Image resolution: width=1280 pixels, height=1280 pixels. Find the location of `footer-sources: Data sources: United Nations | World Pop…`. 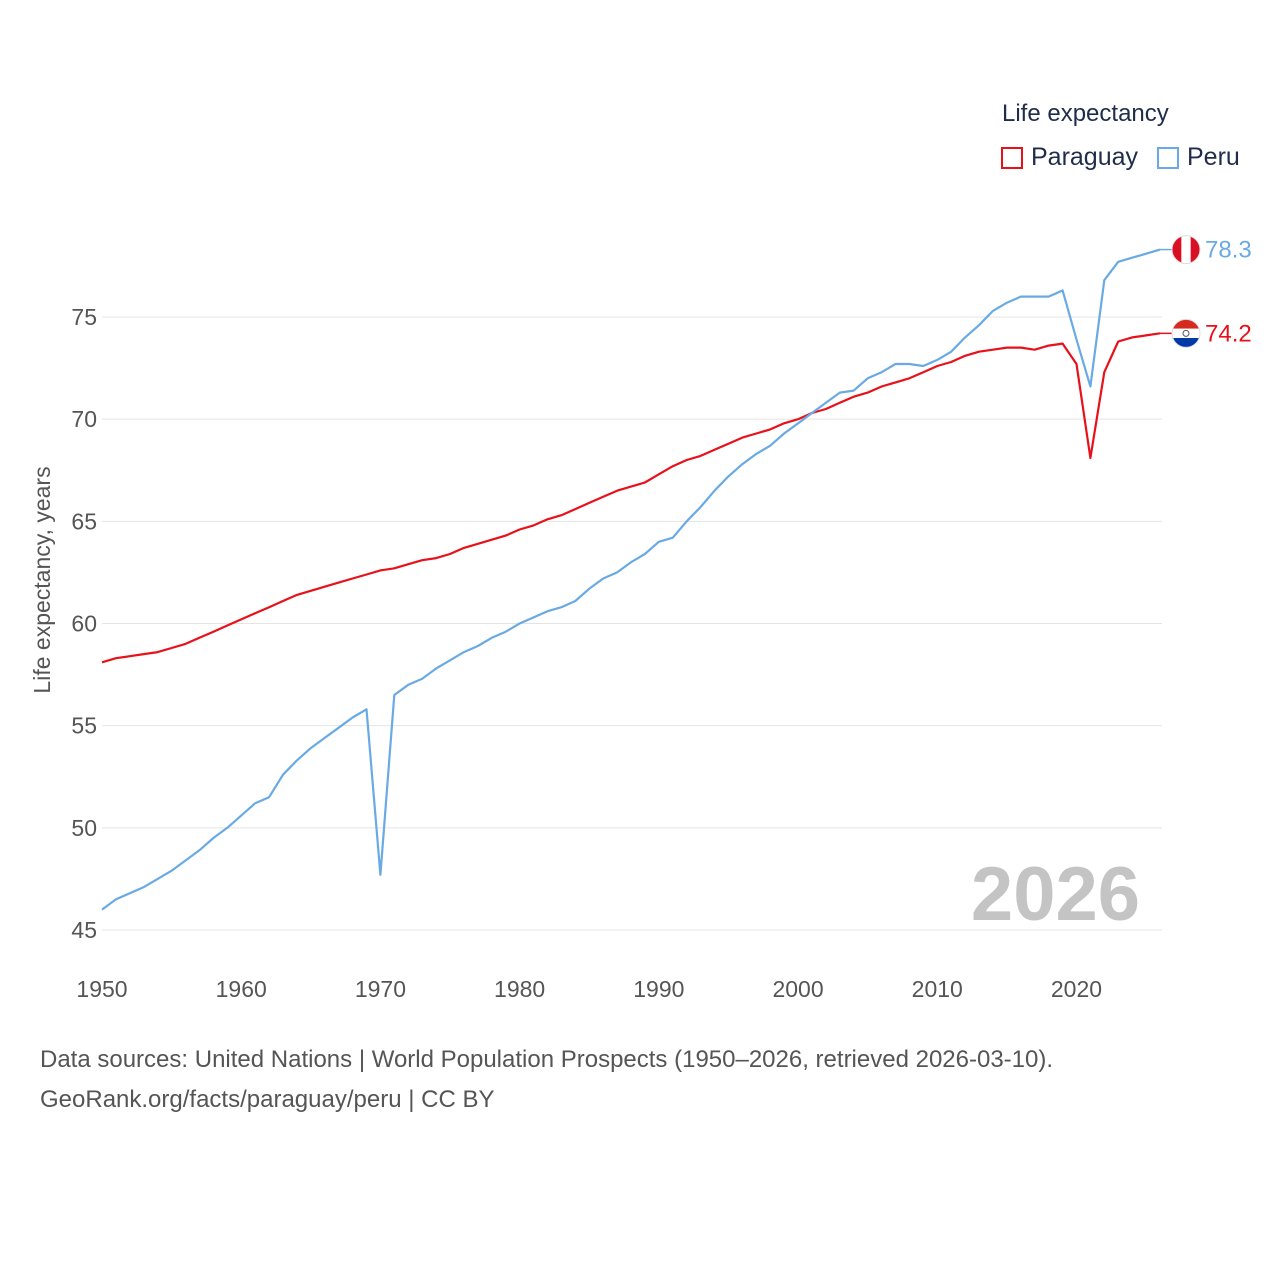

footer-sources: Data sources: United Nations | World Pop… is located at coordinates (547, 1059).